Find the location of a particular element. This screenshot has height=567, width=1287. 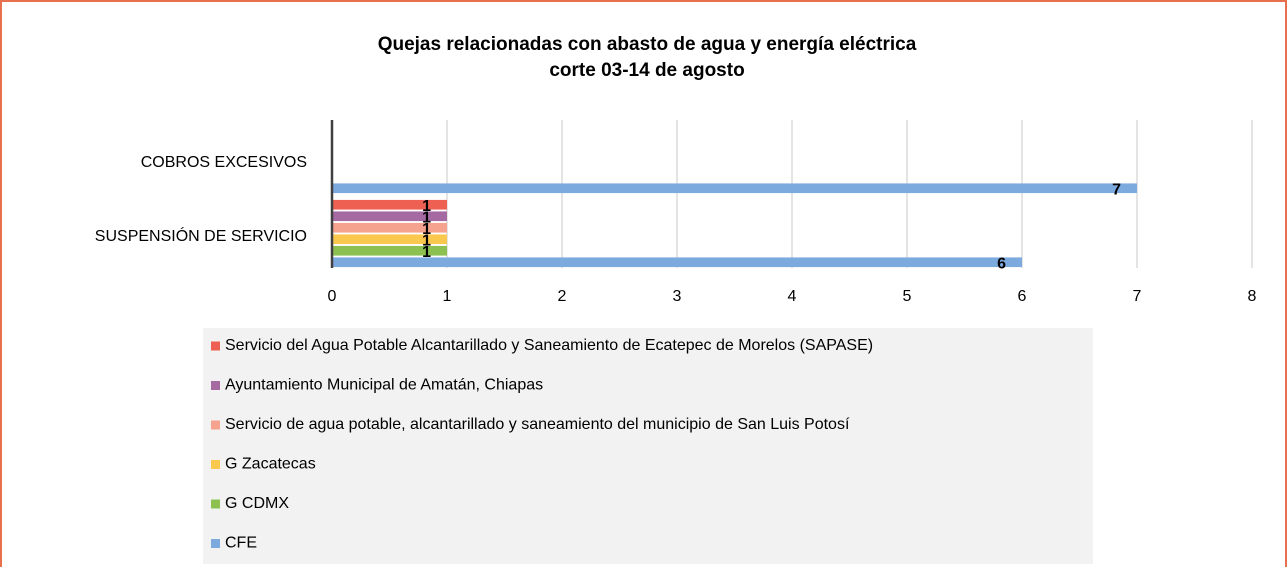

x-tick-label: 6 is located at coordinates (1022, 296).